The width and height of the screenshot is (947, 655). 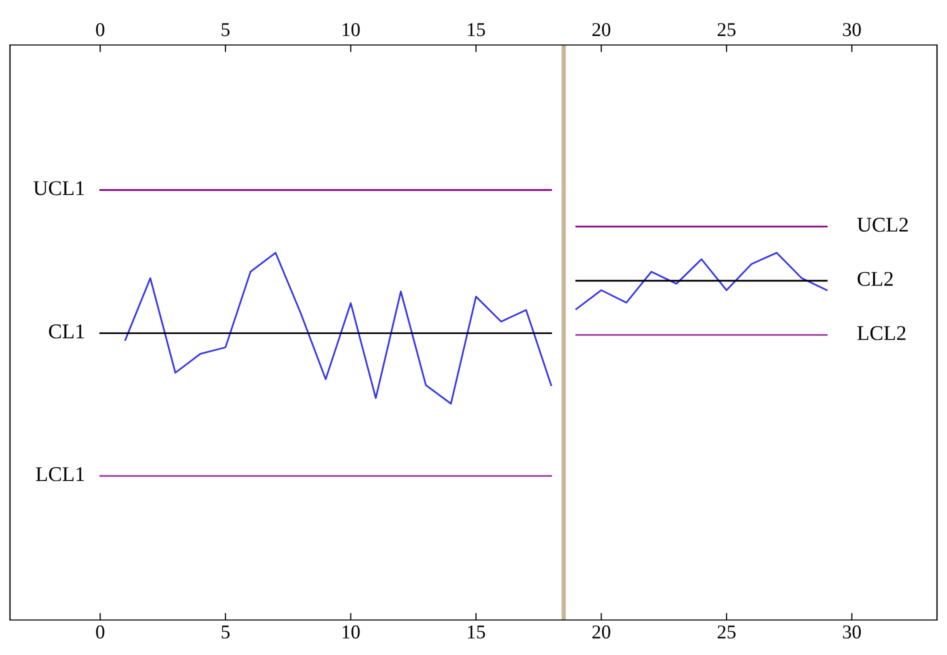 What do you see at coordinates (100, 29) in the screenshot?
I see `x2-tick-label: 0` at bounding box center [100, 29].